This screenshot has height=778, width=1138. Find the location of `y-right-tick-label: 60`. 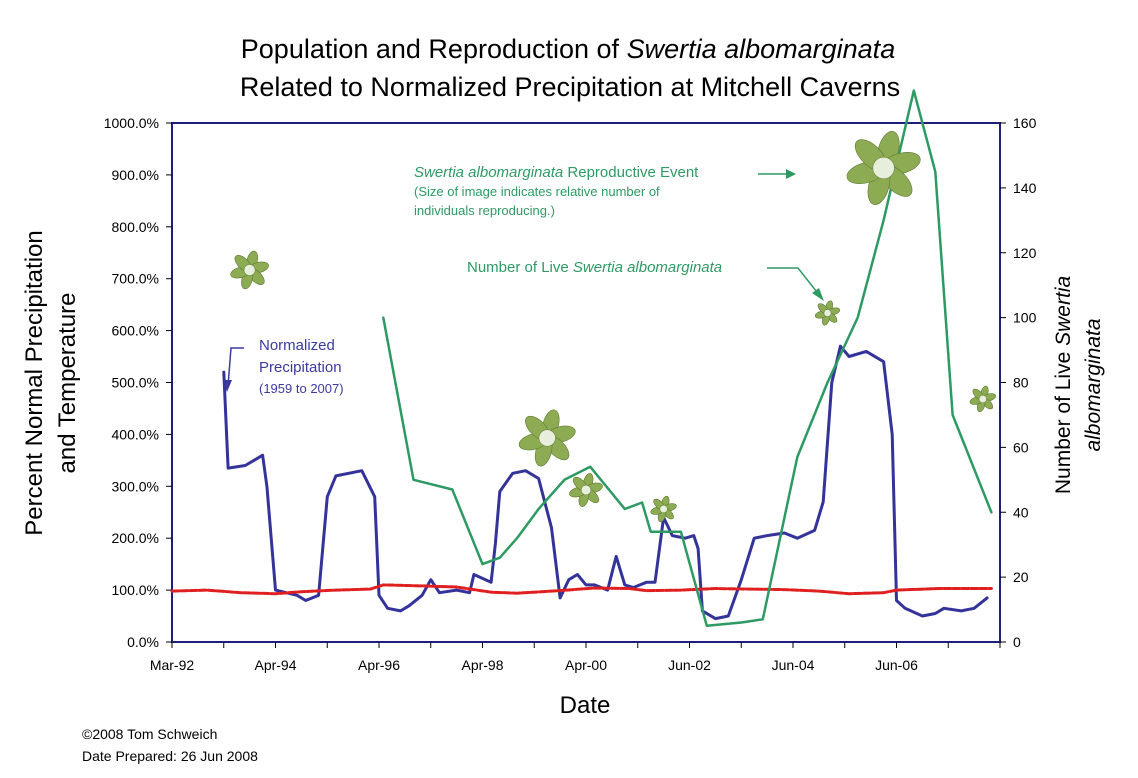

y-right-tick-label: 60 is located at coordinates (1021, 447).